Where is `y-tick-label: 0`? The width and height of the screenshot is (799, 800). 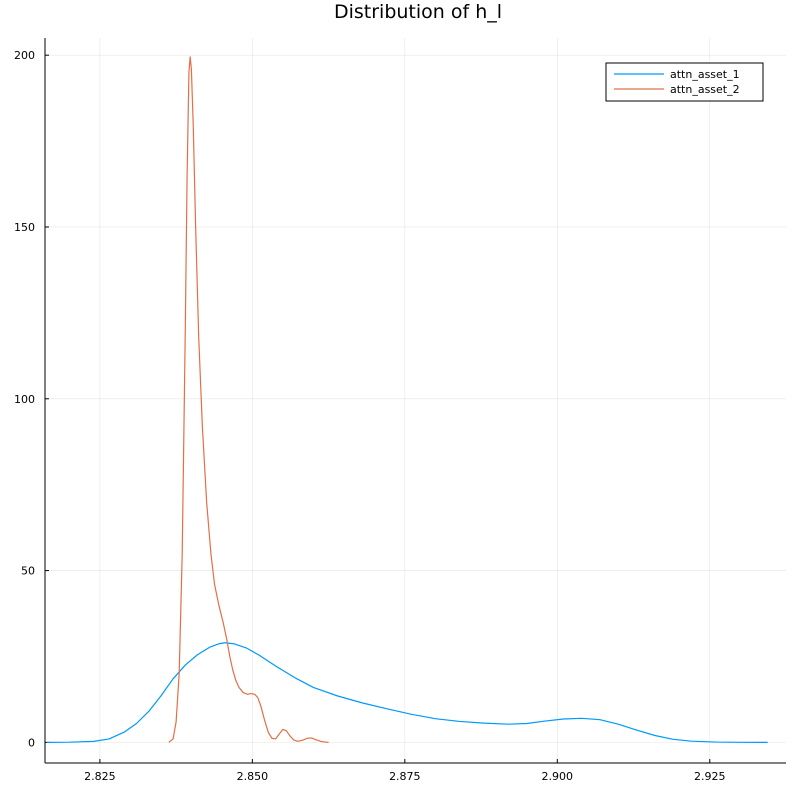 y-tick-label: 0 is located at coordinates (31, 742).